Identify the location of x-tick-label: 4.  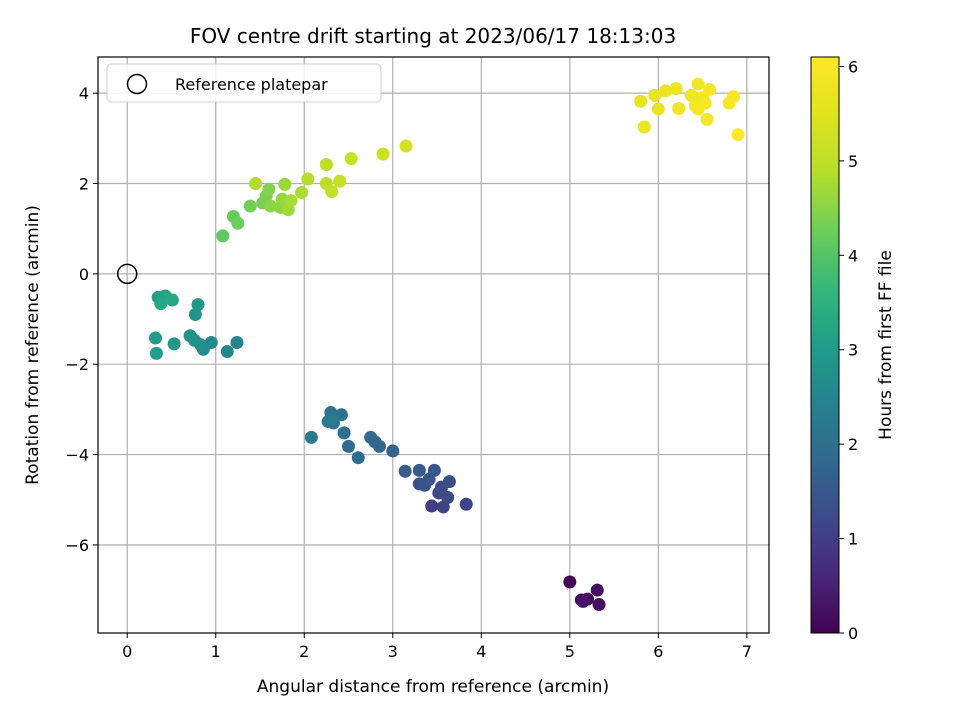
(481, 651).